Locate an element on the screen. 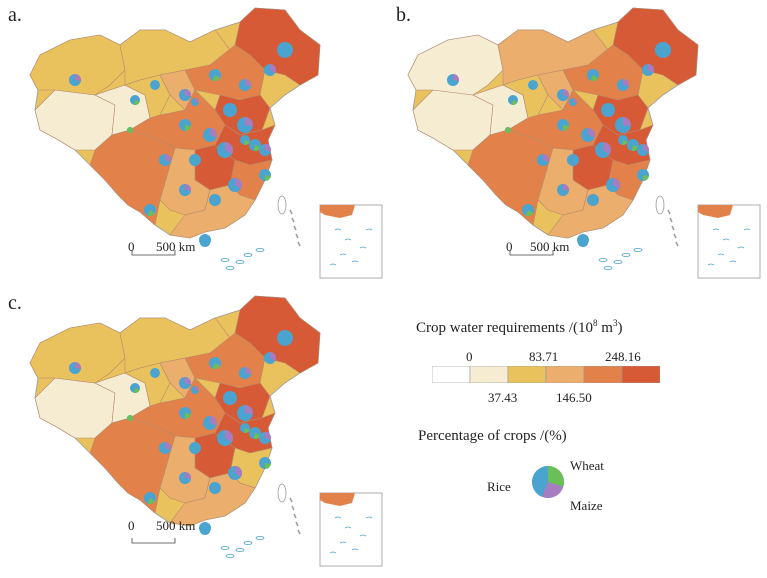 This screenshot has height=578, width=767. pct-legend-title: Percentage of crops /(%) is located at coordinates (492, 436).